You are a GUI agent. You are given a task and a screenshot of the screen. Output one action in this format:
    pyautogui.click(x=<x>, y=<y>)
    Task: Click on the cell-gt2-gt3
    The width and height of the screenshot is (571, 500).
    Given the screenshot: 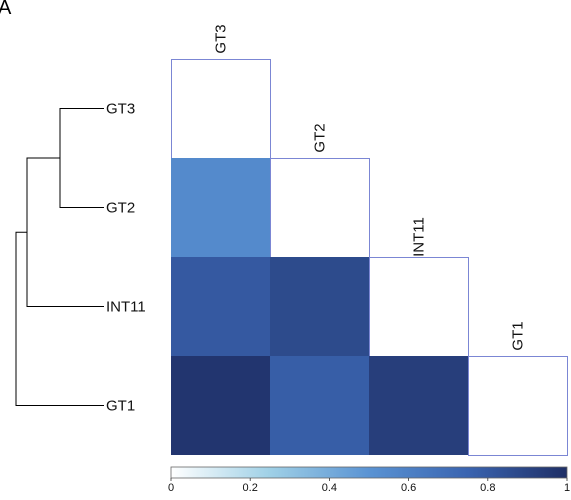 What is the action you would take?
    pyautogui.click(x=220, y=207)
    